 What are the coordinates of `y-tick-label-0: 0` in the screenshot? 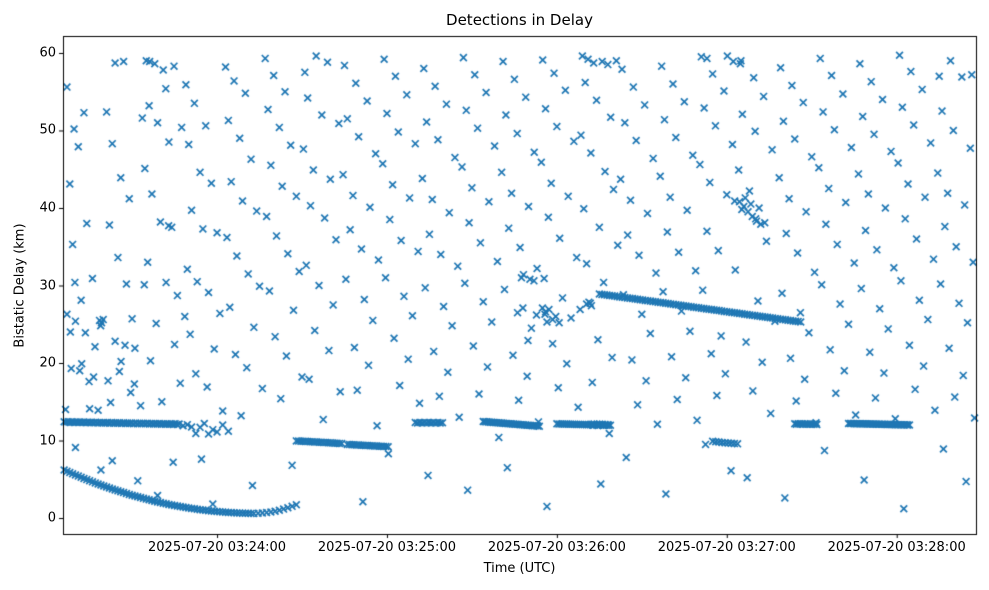 It's located at (51, 518).